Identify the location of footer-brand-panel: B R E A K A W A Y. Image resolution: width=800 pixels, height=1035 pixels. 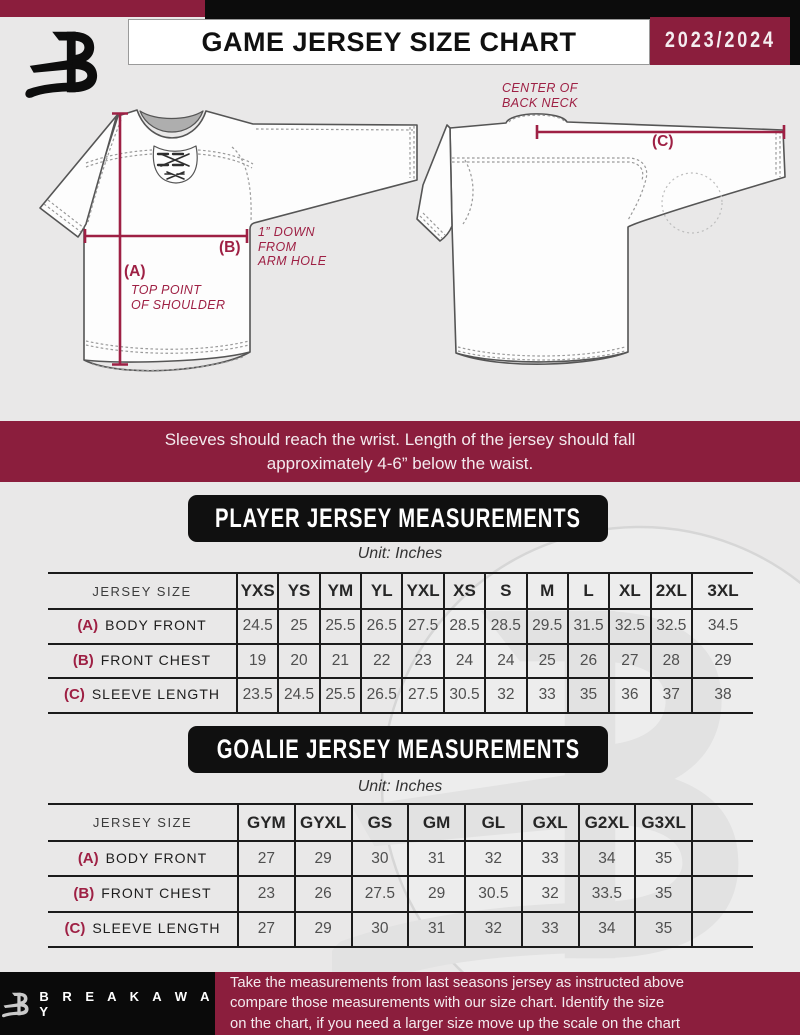
(107, 1003).